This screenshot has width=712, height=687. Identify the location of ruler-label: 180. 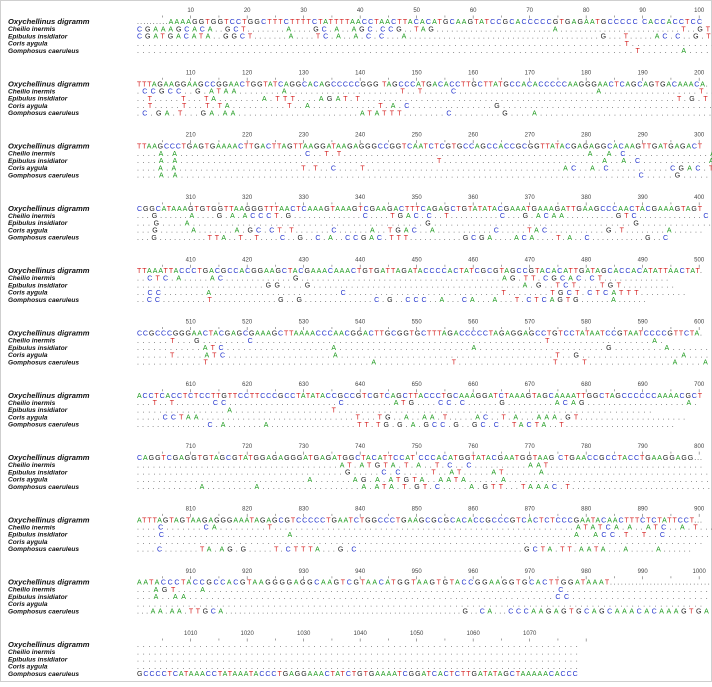
(586, 73).